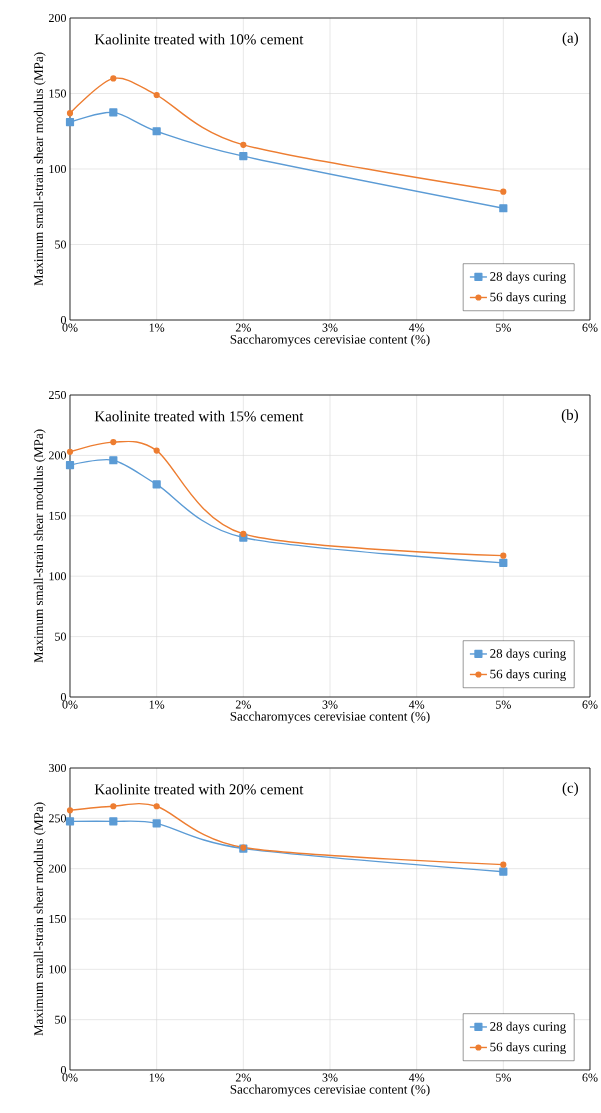  What do you see at coordinates (57, 768) in the screenshot?
I see `y-tick-label: 300` at bounding box center [57, 768].